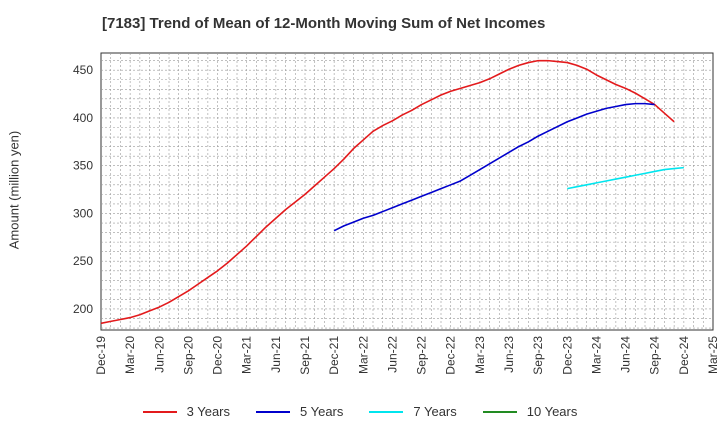 Image resolution: width=720 pixels, height=440 pixels. What do you see at coordinates (655, 355) in the screenshot?
I see `x-tick-label: Sep-24` at bounding box center [655, 355].